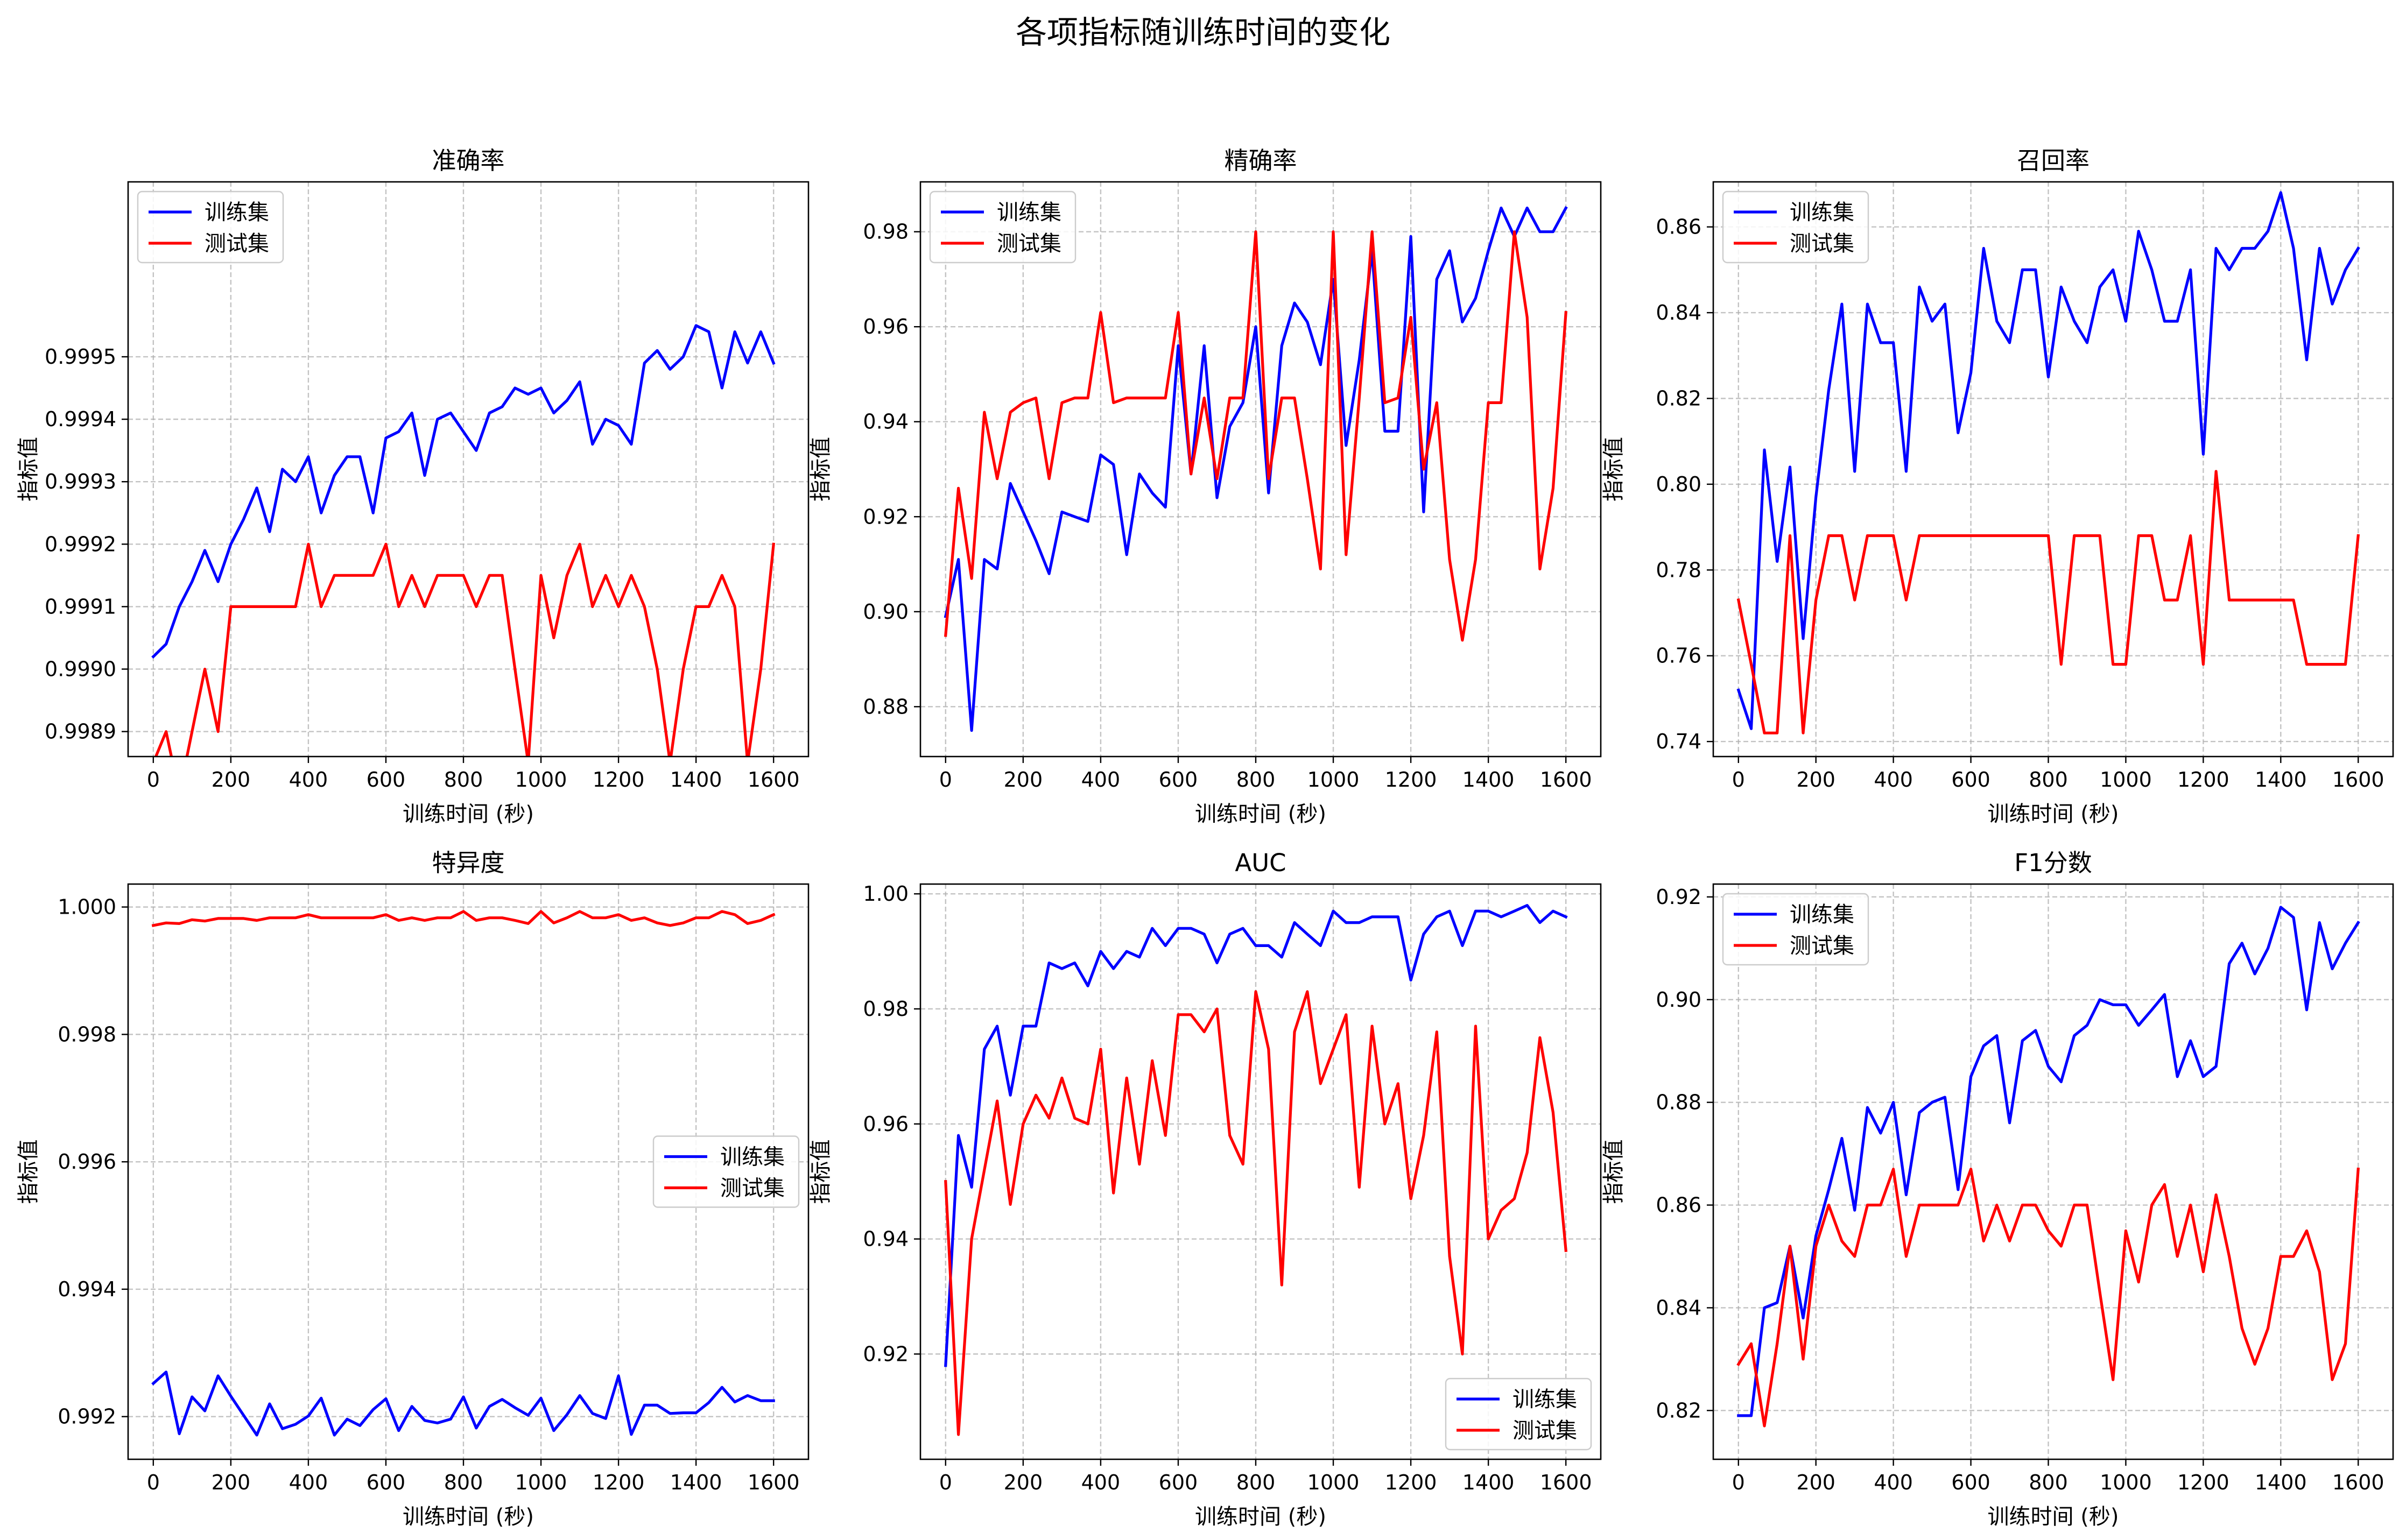 This screenshot has width=2406, height=1540. I want to click on y-tick-label: 0.86, so click(1678, 1205).